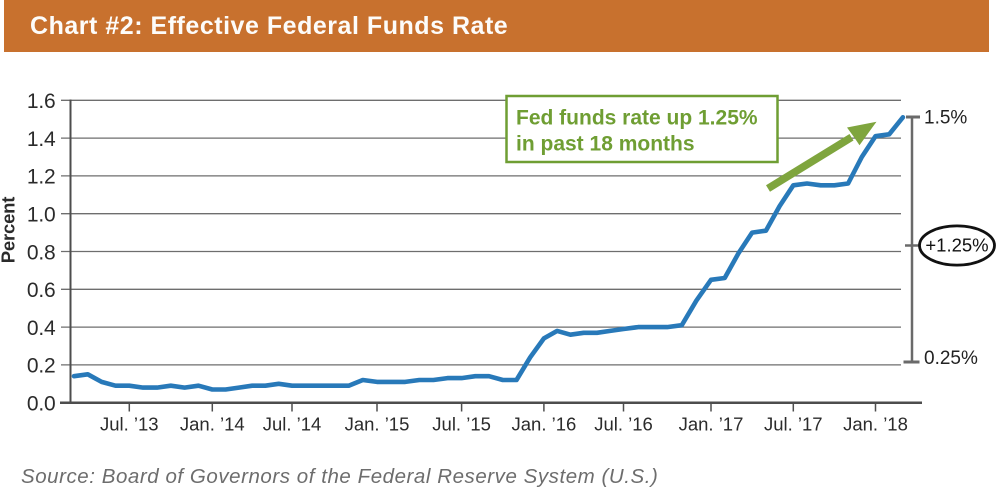  What do you see at coordinates (461, 424) in the screenshot?
I see `svg-text: Jul. ’15` at bounding box center [461, 424].